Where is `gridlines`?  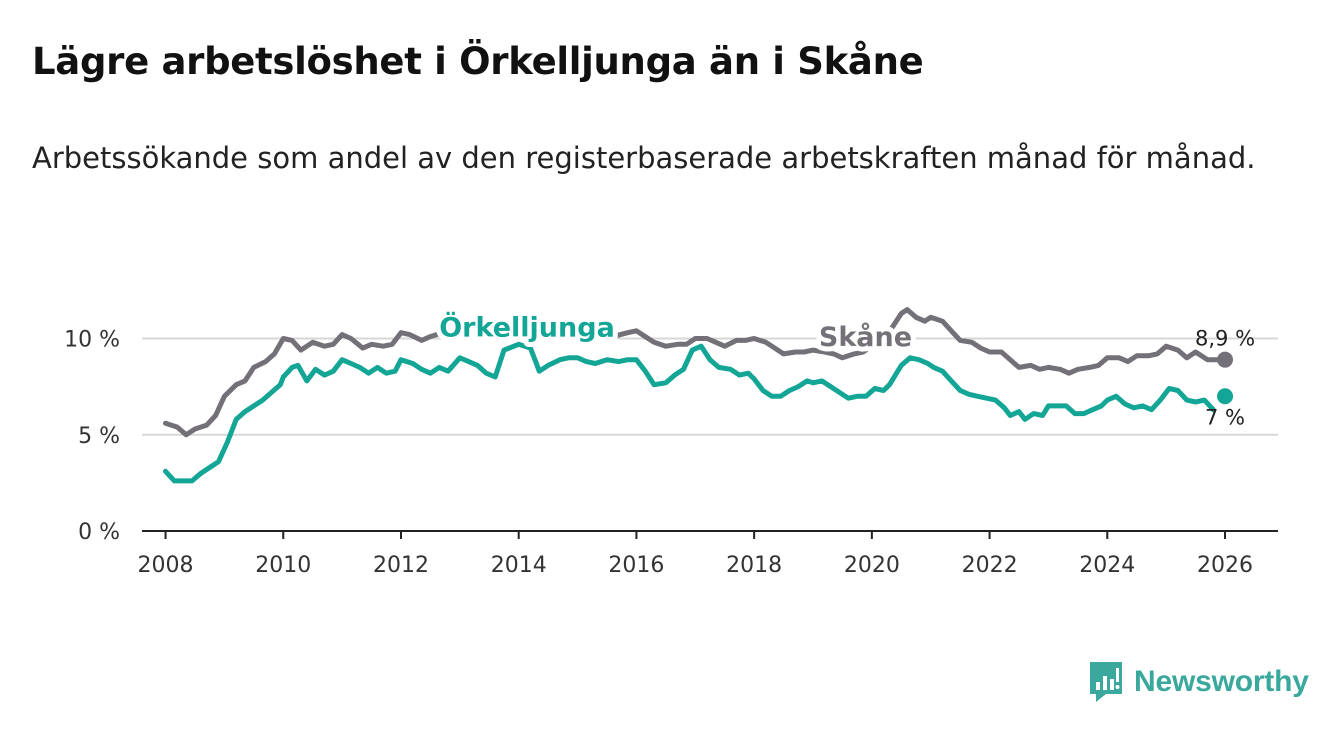
gridlines is located at coordinates (710, 386).